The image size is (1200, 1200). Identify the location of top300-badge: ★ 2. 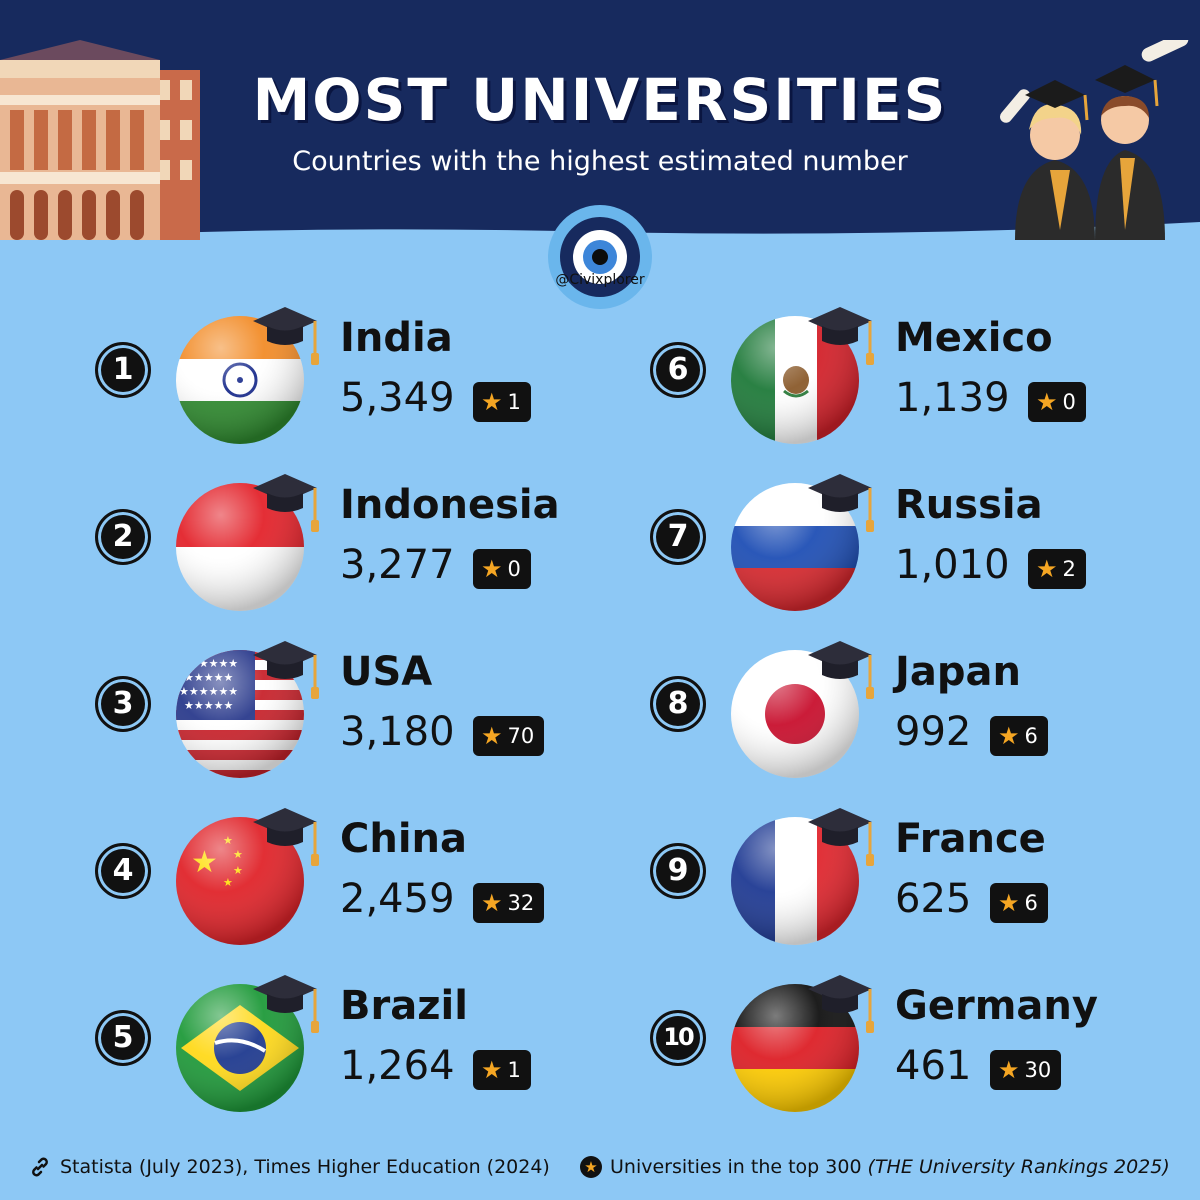
(1057, 569).